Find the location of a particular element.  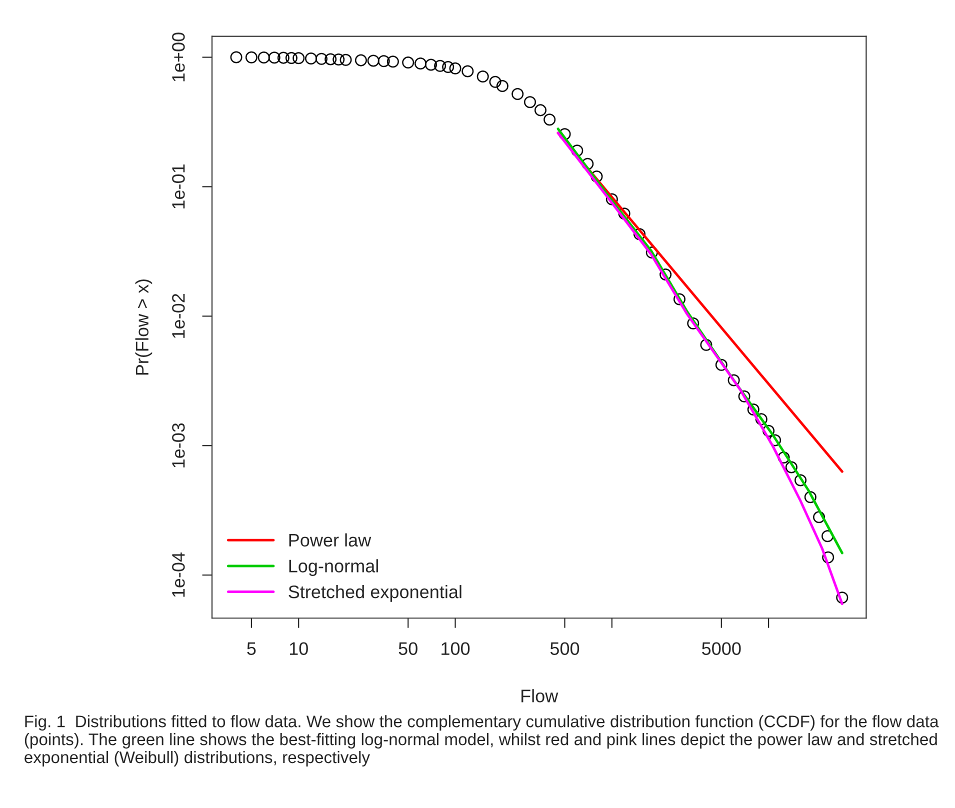

y-axis-title: Pr(Flow > x) is located at coordinates (143, 327).